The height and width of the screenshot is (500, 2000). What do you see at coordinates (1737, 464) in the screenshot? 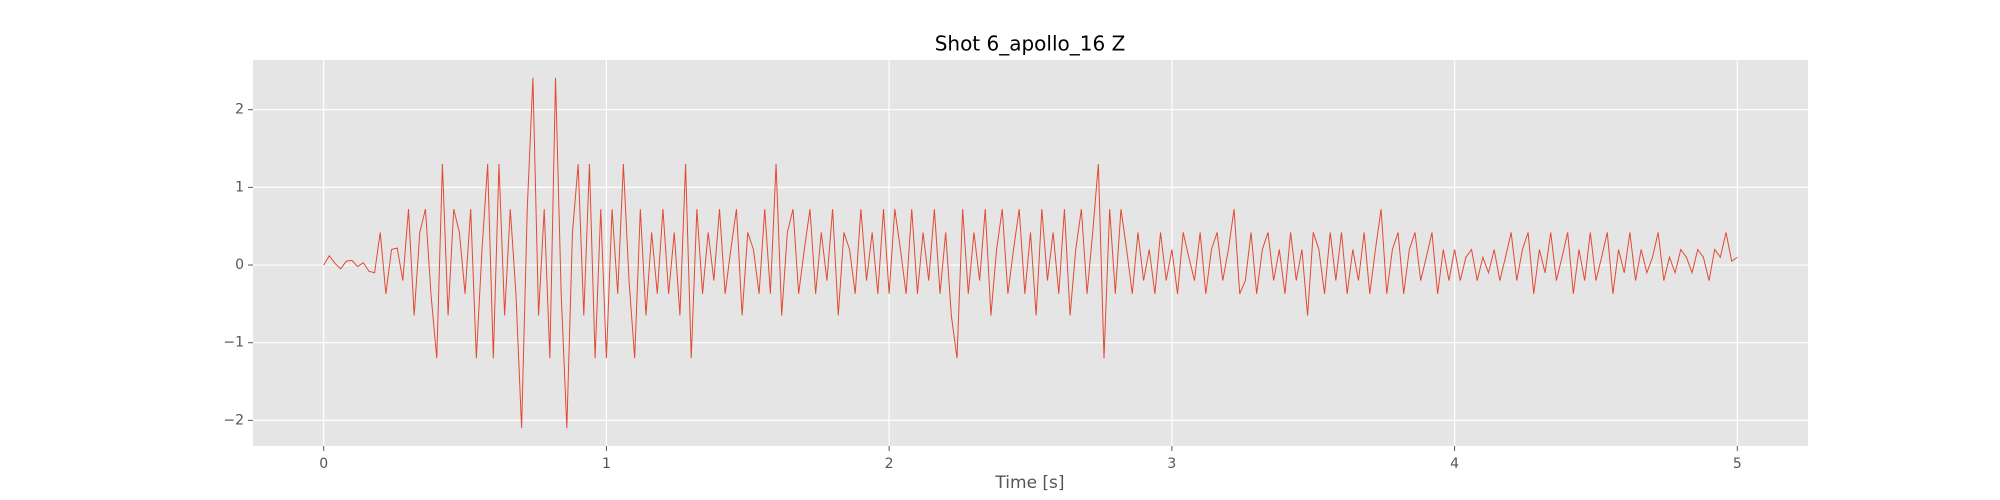
I see `x-tick-label: 5` at bounding box center [1737, 464].